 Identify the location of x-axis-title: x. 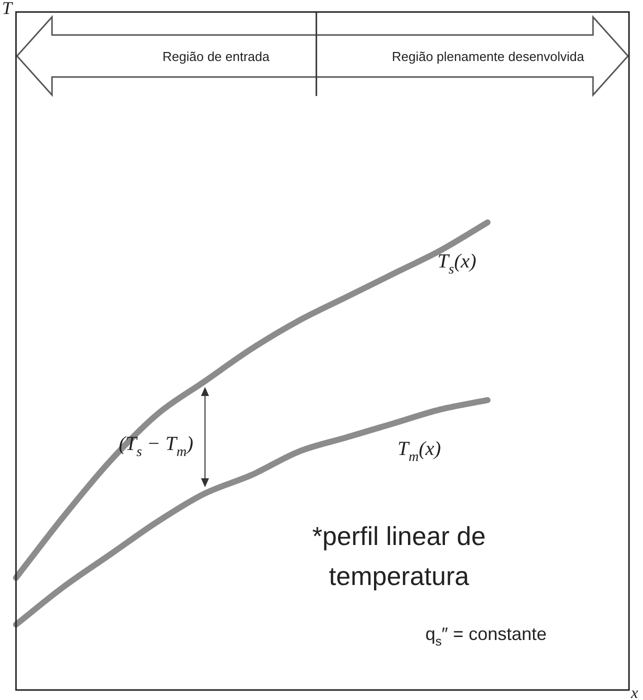
(634, 692).